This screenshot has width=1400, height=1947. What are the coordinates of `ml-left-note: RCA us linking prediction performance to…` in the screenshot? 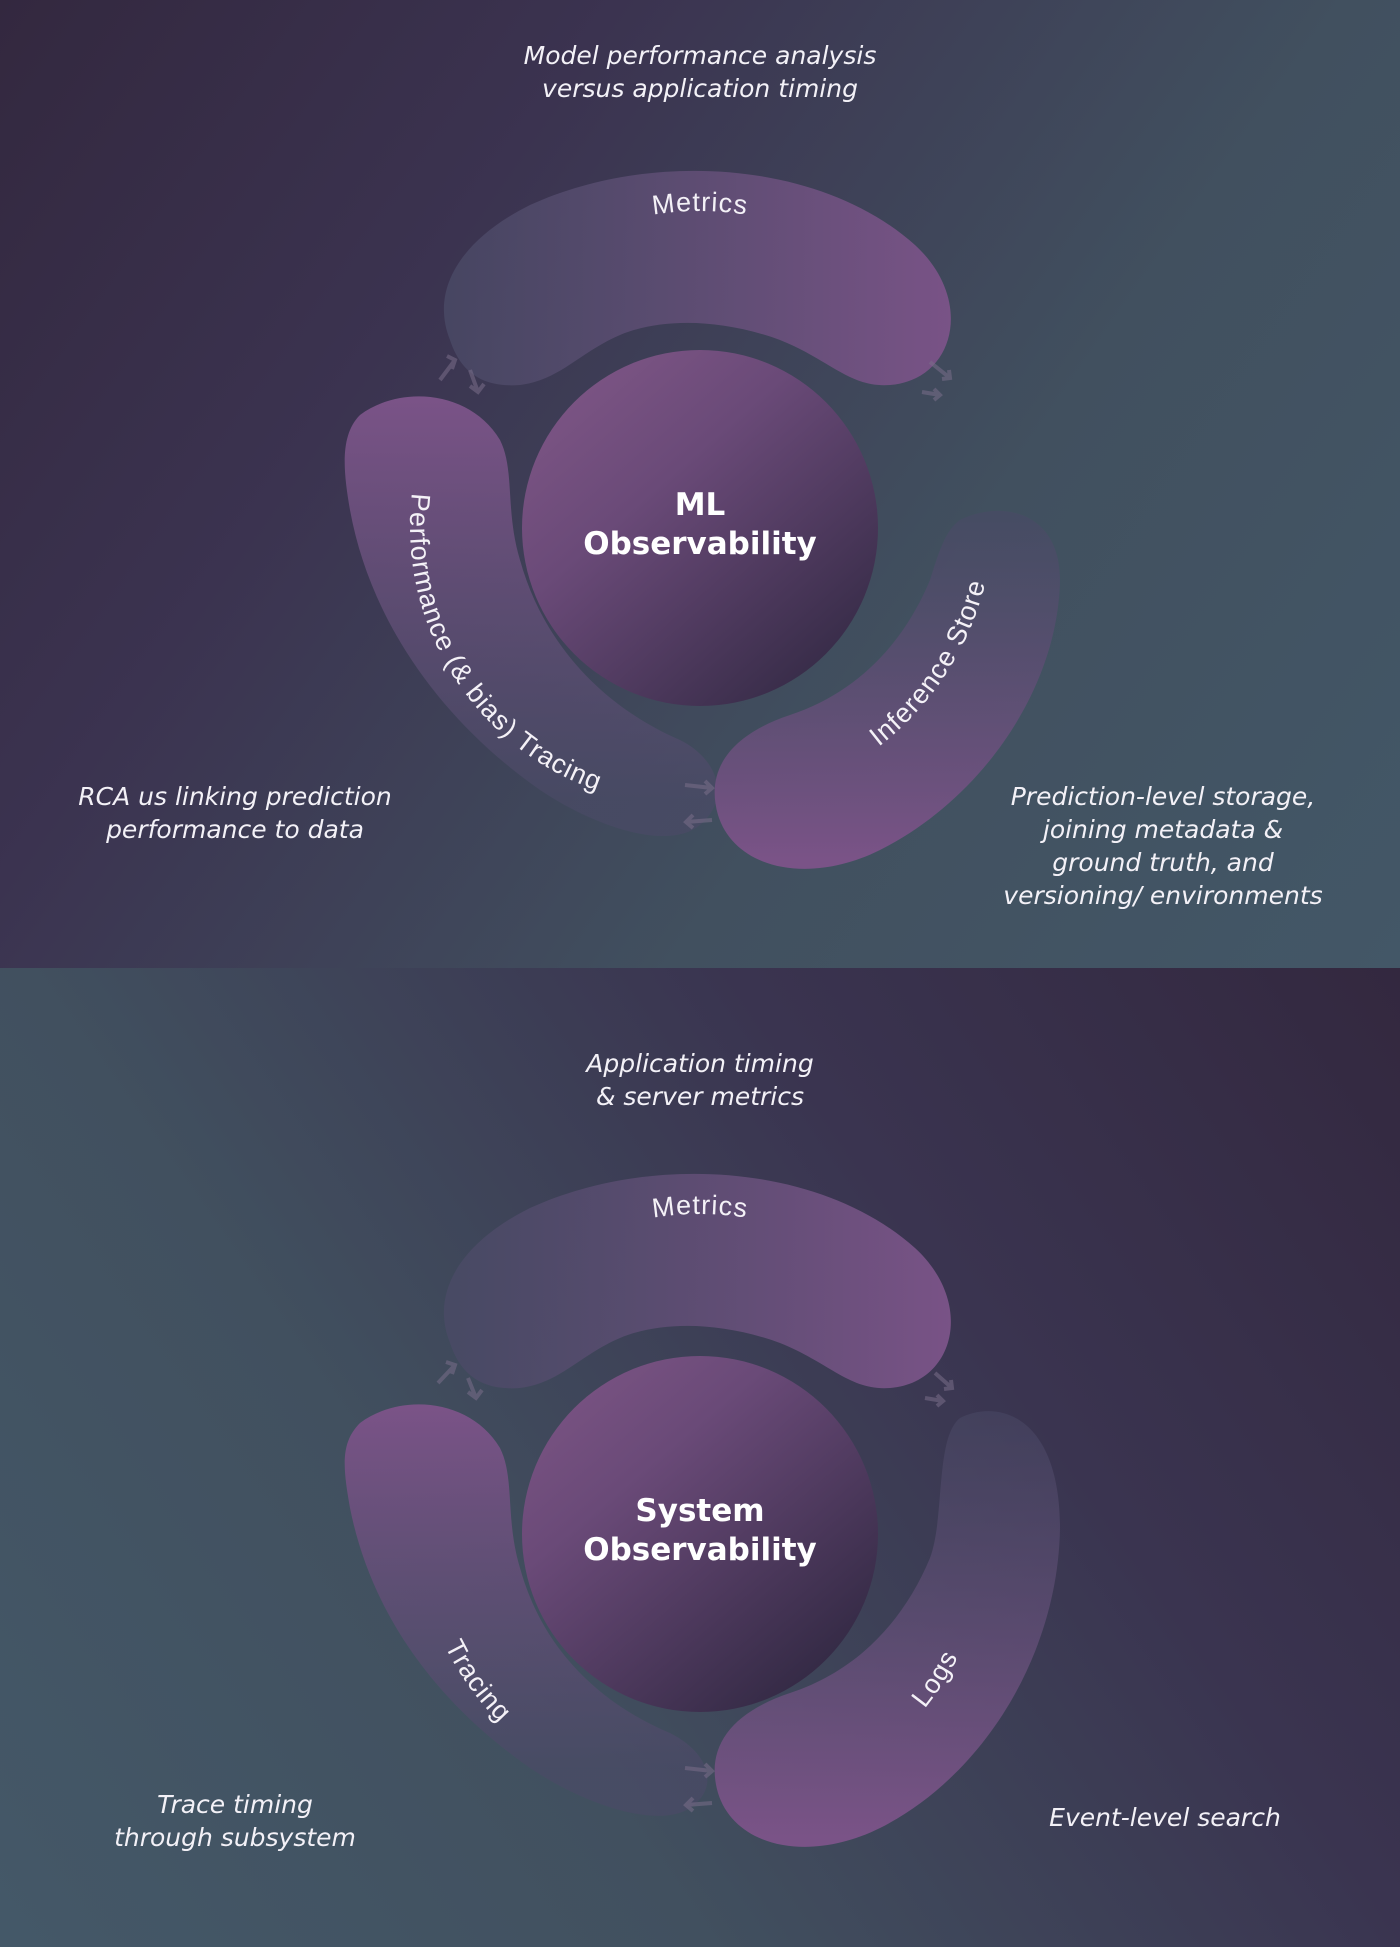 It's located at (235, 813).